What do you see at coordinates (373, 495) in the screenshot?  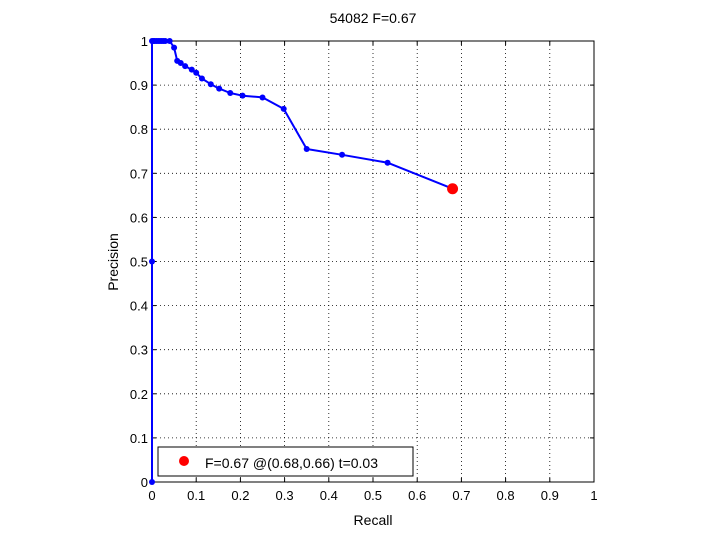 I see `x-tick-label: 0.5` at bounding box center [373, 495].